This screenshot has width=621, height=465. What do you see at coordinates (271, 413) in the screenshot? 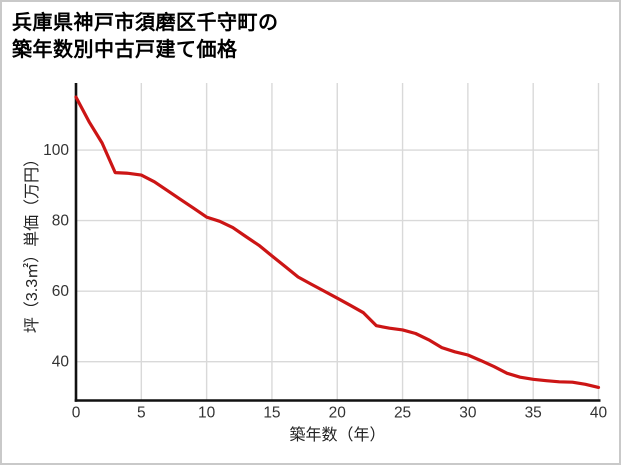
I see `x-tick-label: 15` at bounding box center [271, 413].